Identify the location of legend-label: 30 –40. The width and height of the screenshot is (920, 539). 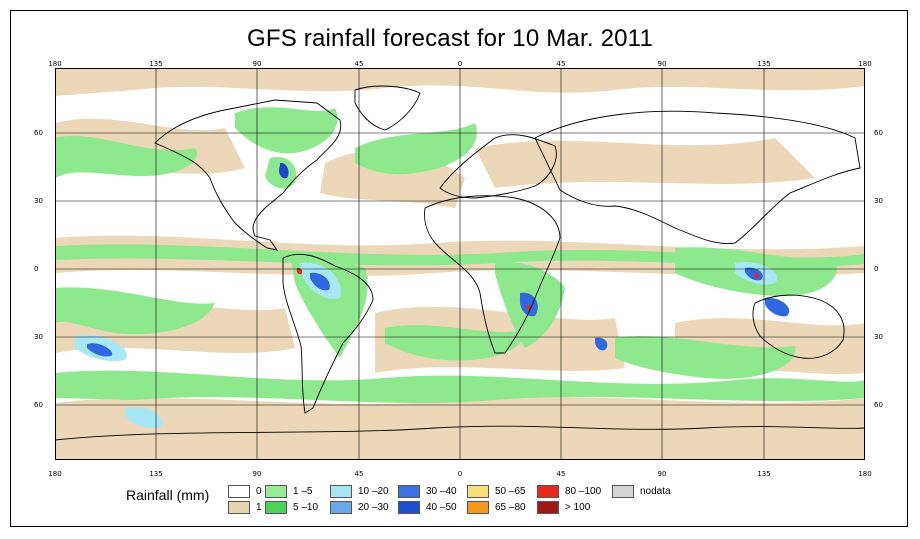
(441, 491).